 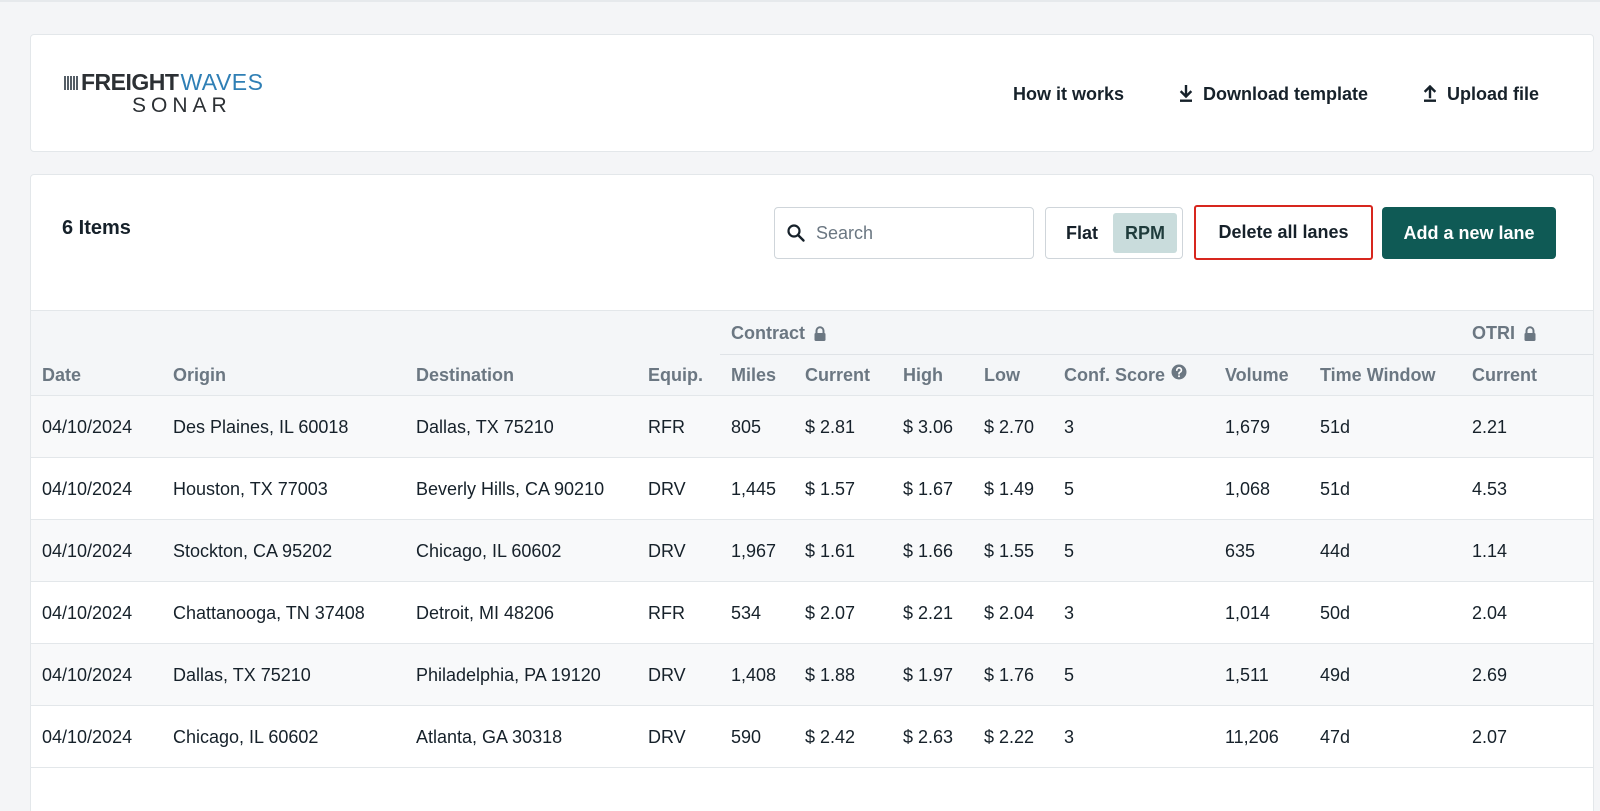 I want to click on cell-high: $ 1.66, so click(x=928, y=551).